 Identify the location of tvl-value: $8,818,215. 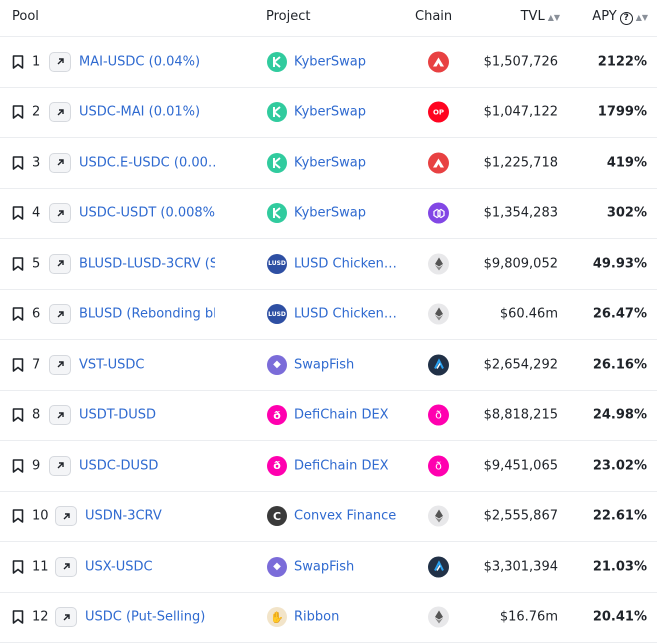
(521, 415).